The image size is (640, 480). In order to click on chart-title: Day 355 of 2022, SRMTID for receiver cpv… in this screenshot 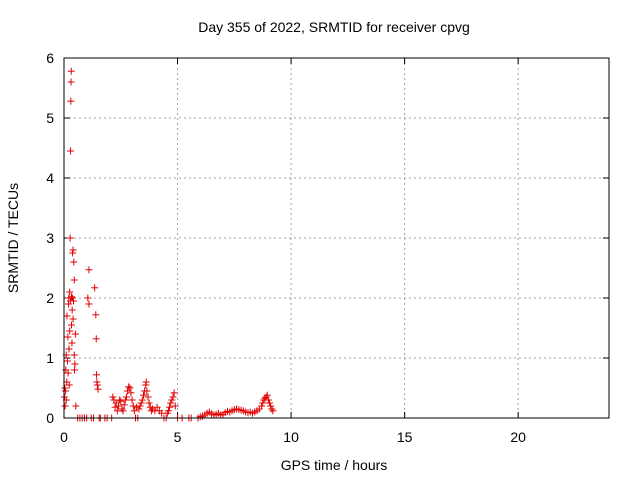, I will do `click(334, 27)`.